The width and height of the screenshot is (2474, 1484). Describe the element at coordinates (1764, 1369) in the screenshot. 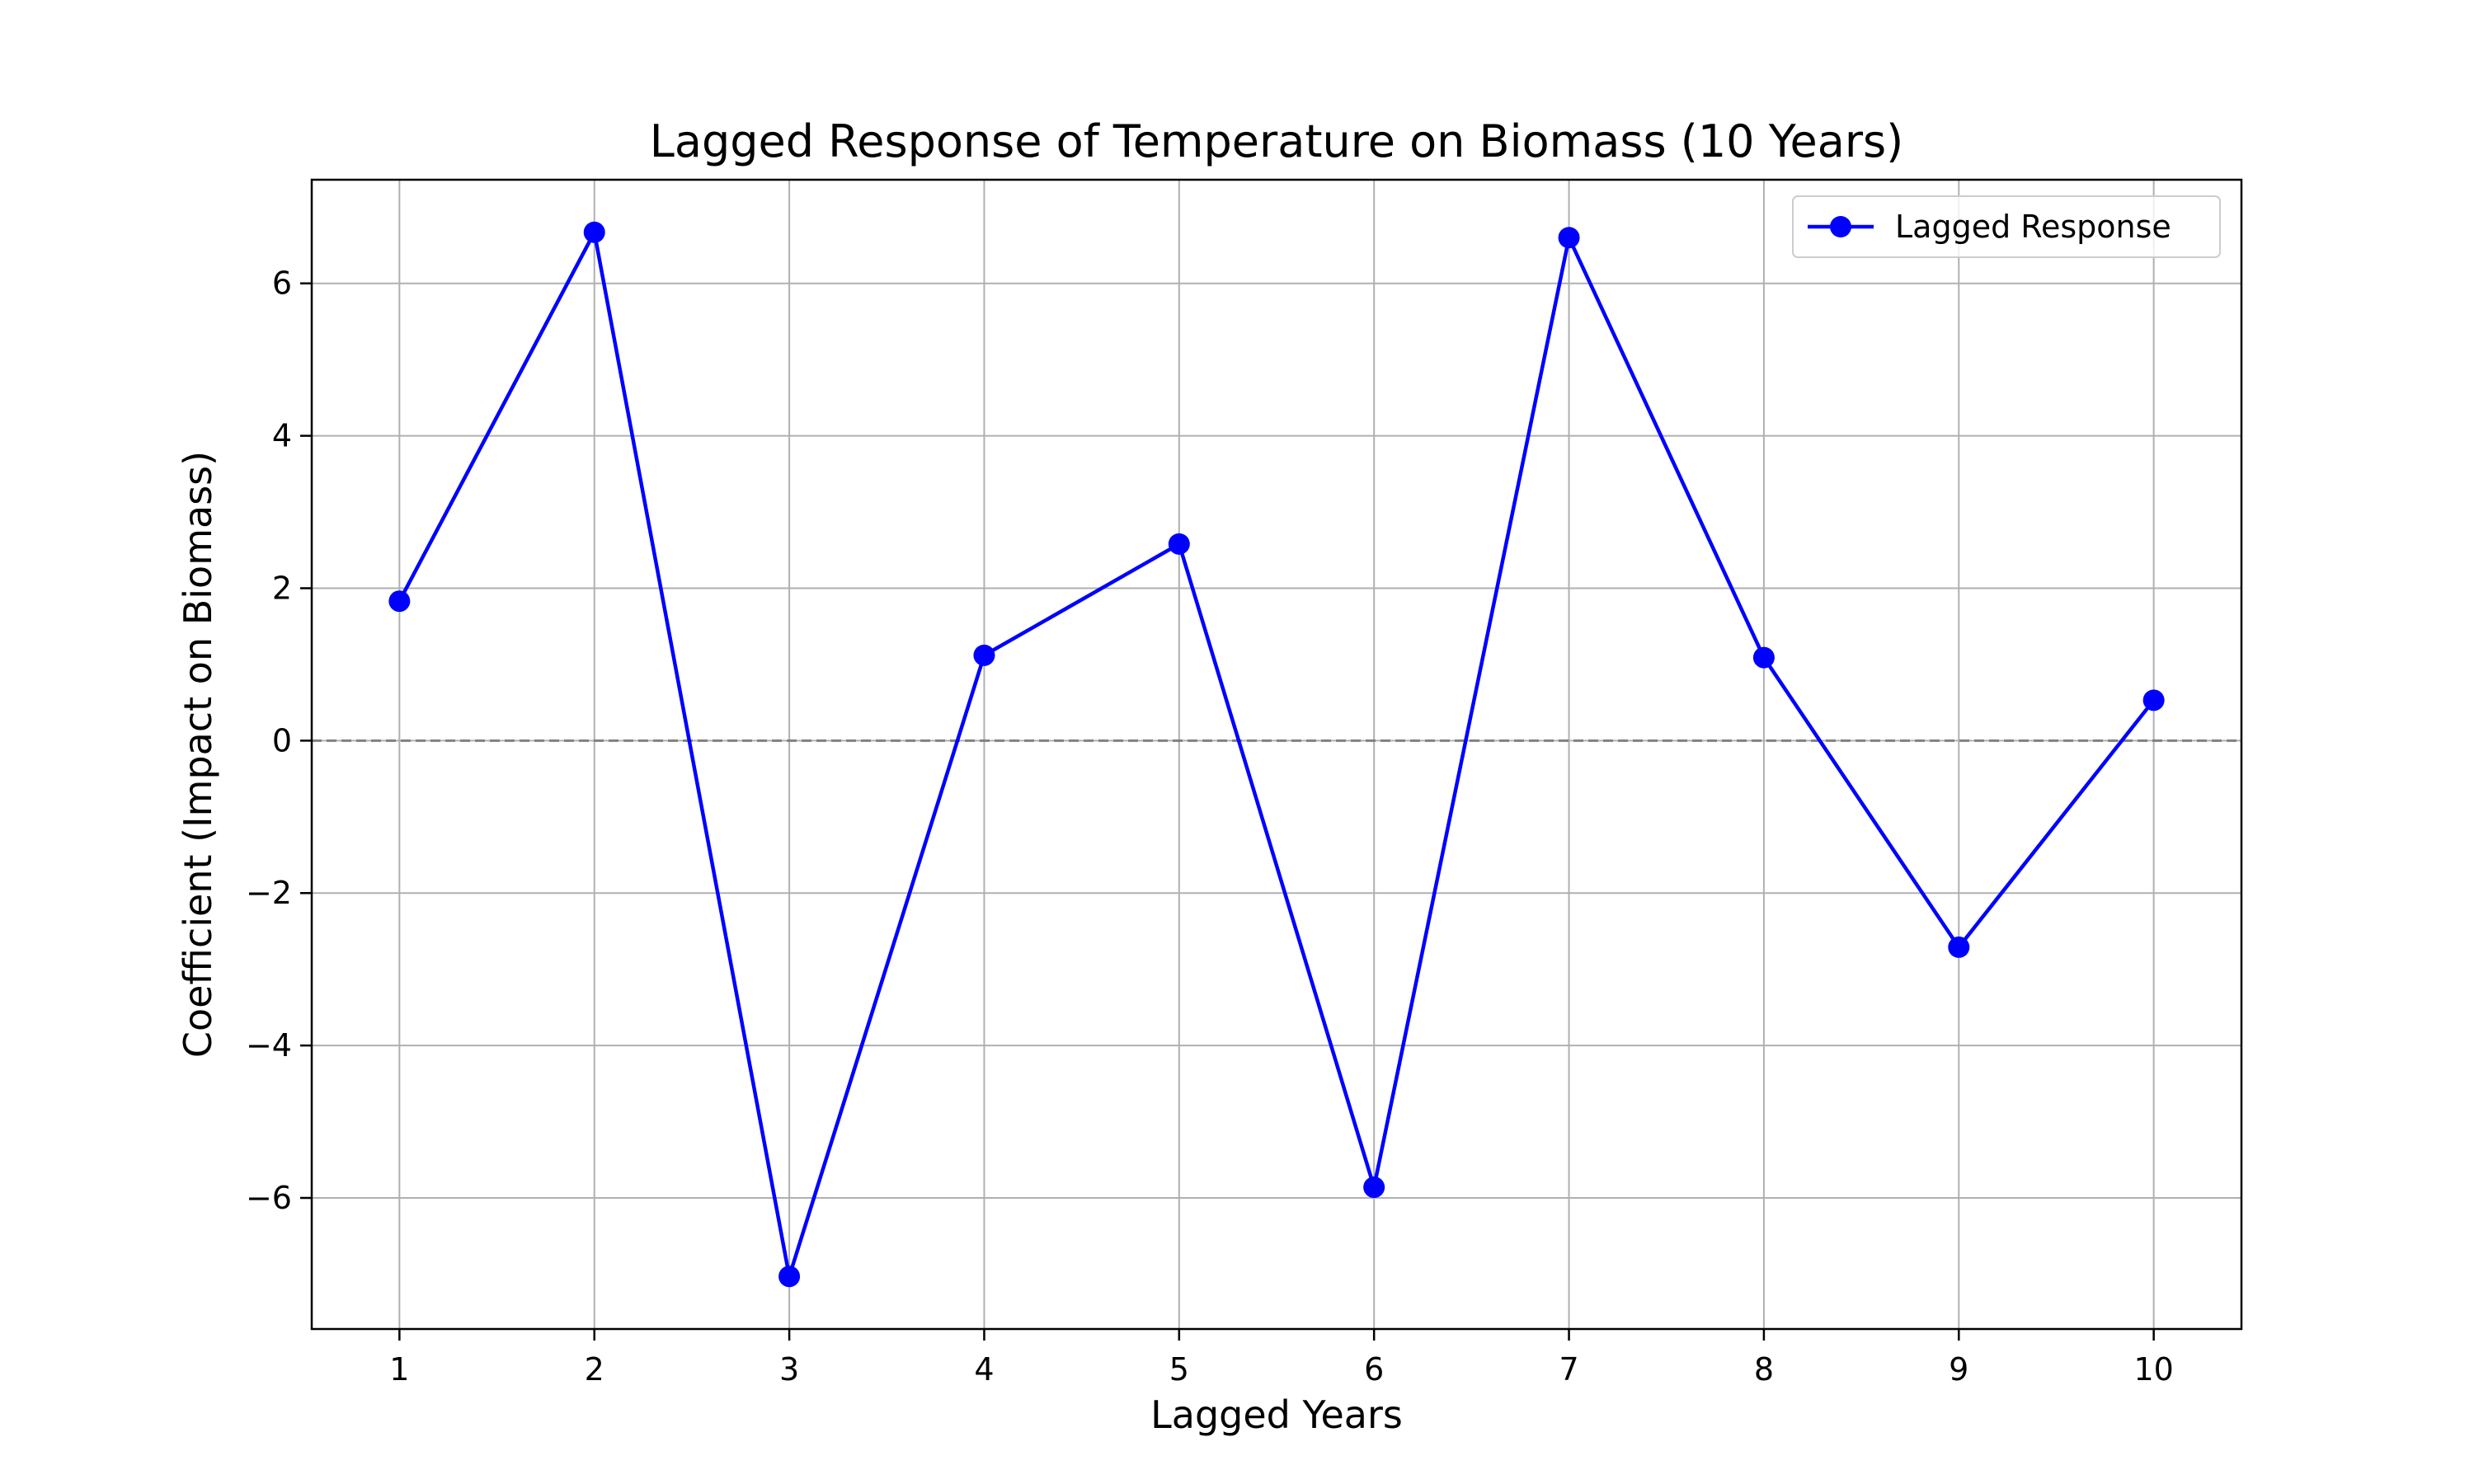

I see `x-tick-label: 8` at that location.